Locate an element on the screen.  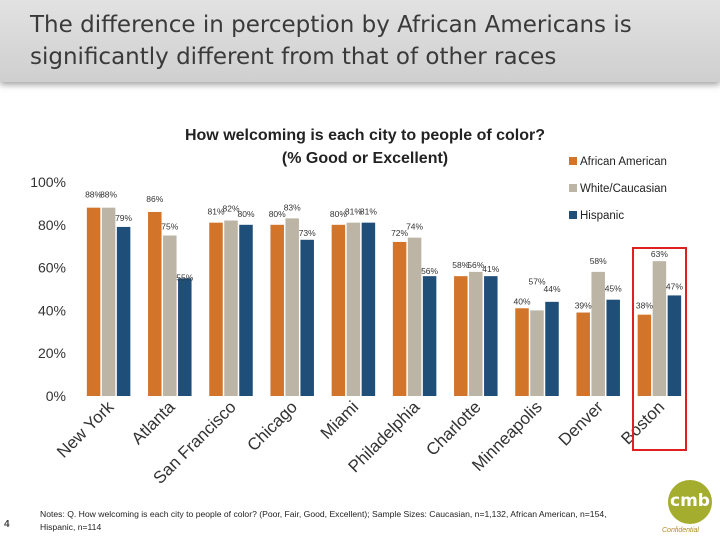
data-label: 73% is located at coordinates (307, 233).